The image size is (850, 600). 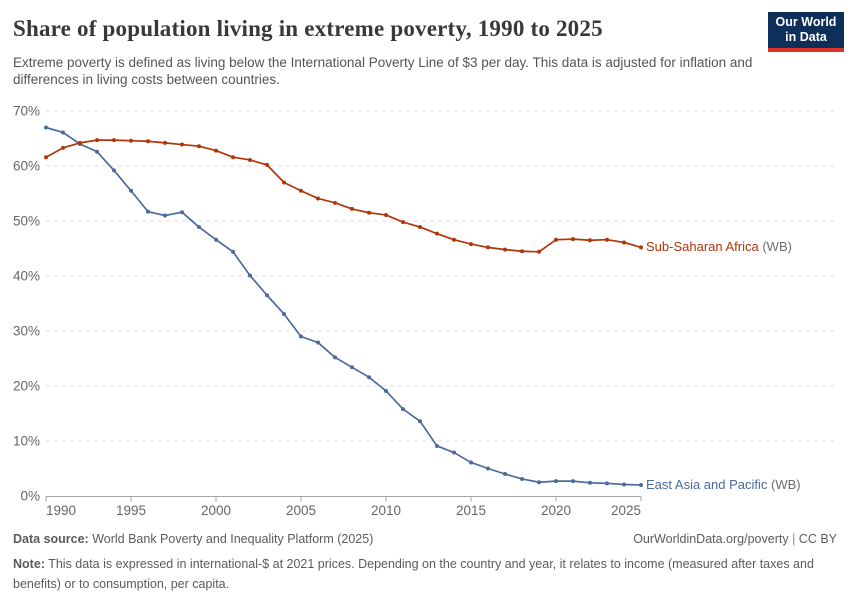 What do you see at coordinates (26, 221) in the screenshot?
I see `y-axis-tick-label: 50%` at bounding box center [26, 221].